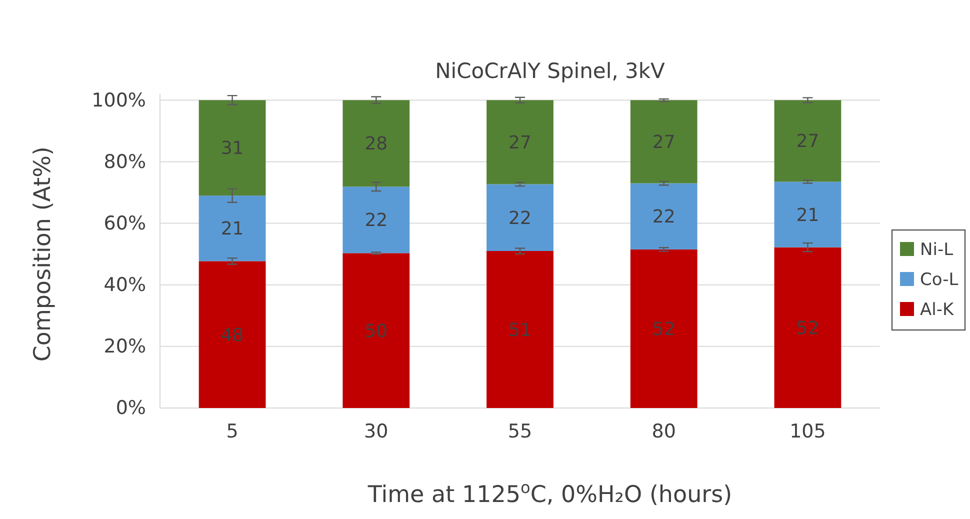 This screenshot has height=519, width=970. I want to click on data-label: 48, so click(232, 335).